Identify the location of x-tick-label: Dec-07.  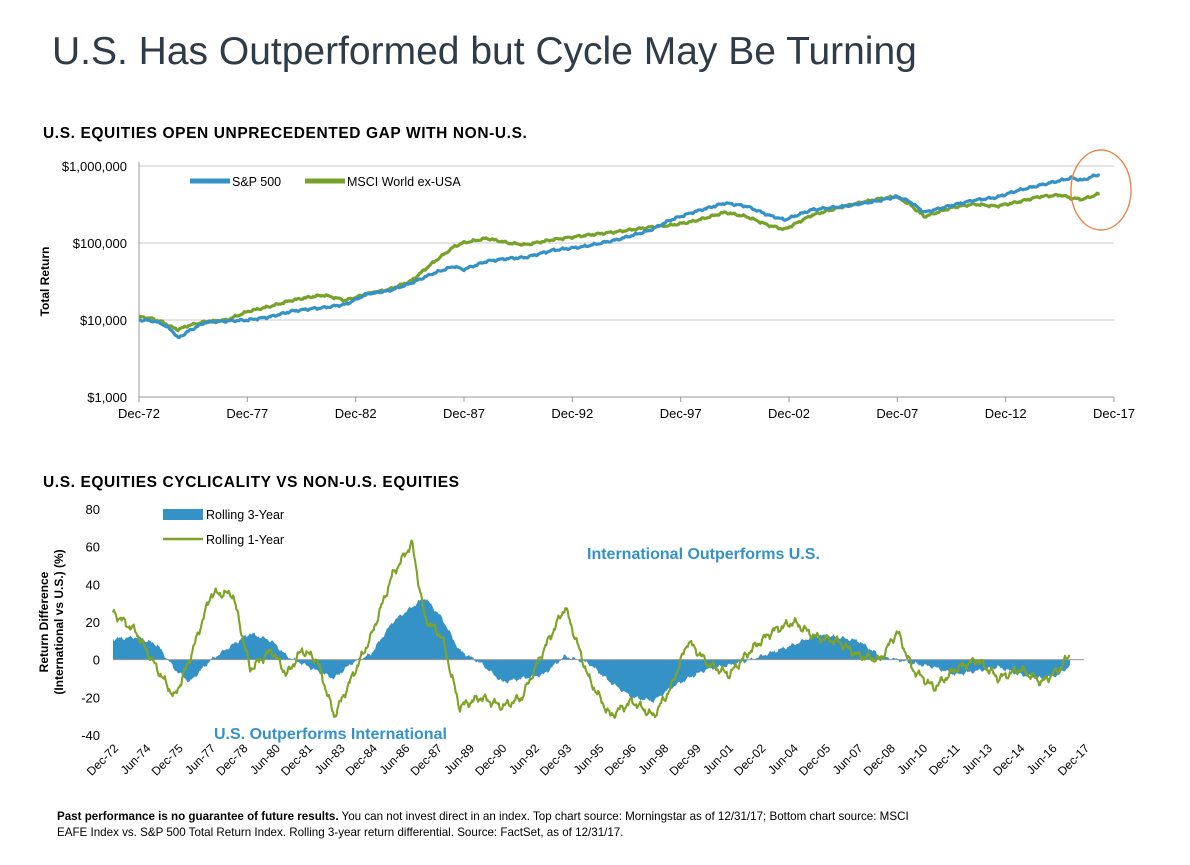
(897, 413).